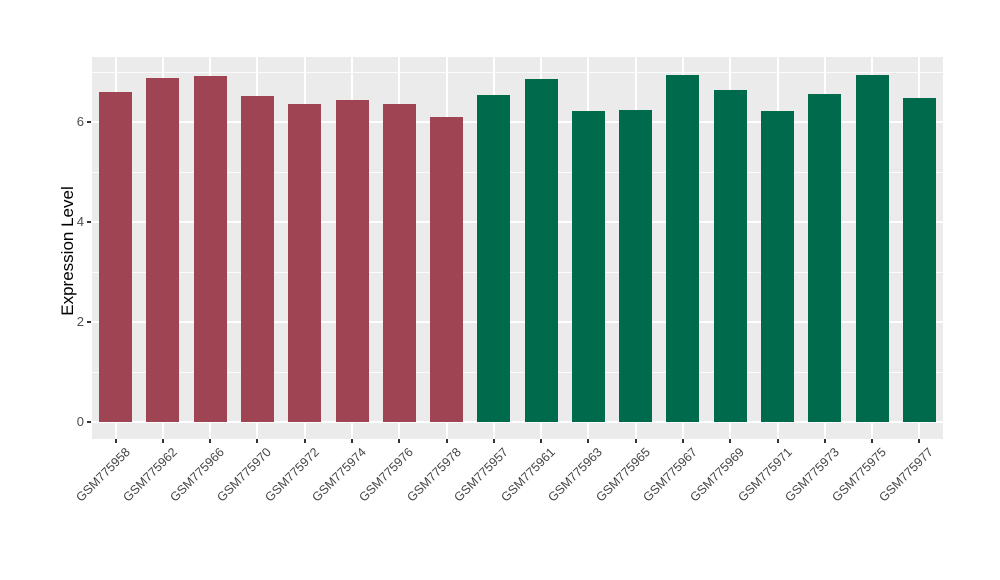 The image size is (1000, 580). Describe the element at coordinates (80, 421) in the screenshot. I see `y-tick-label: 0` at that location.